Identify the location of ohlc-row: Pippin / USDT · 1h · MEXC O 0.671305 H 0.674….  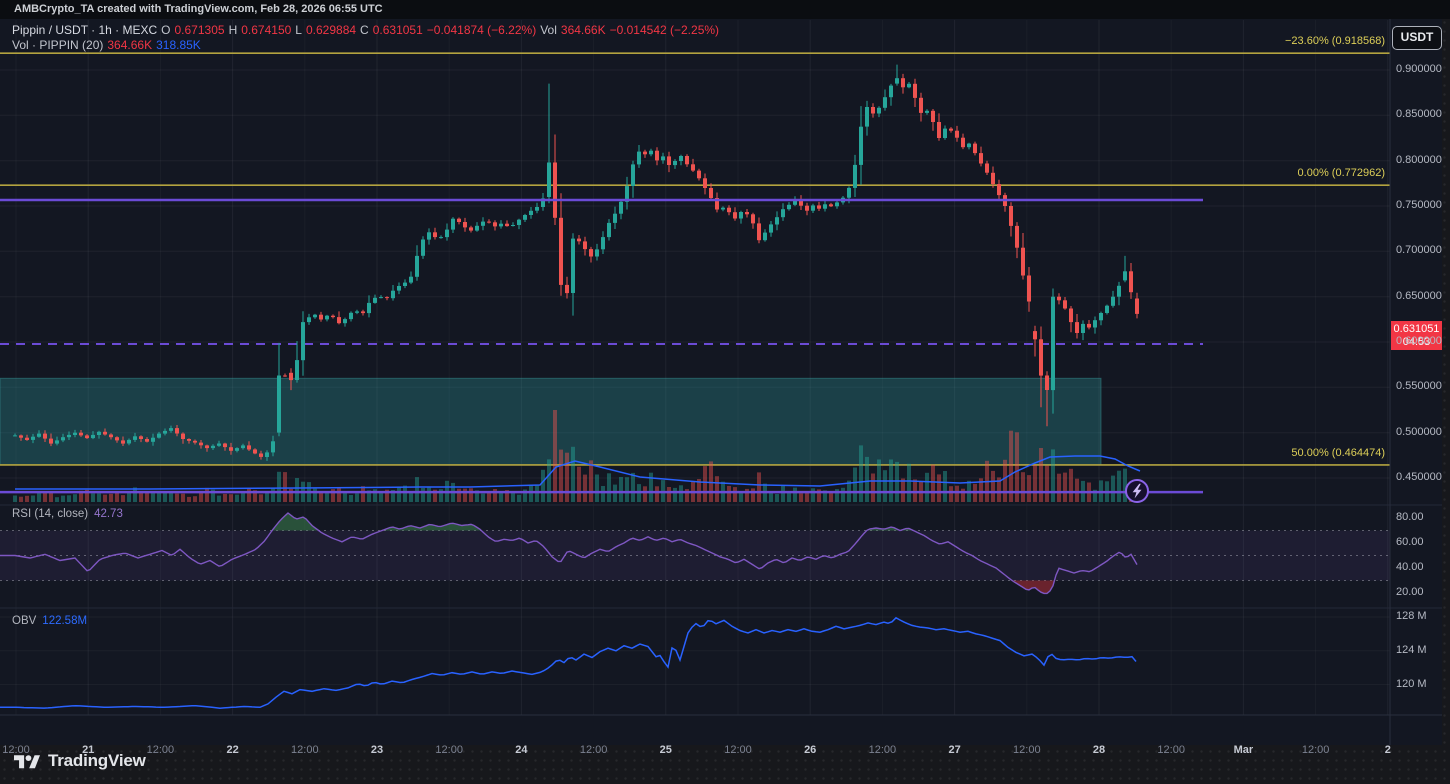
(367, 30).